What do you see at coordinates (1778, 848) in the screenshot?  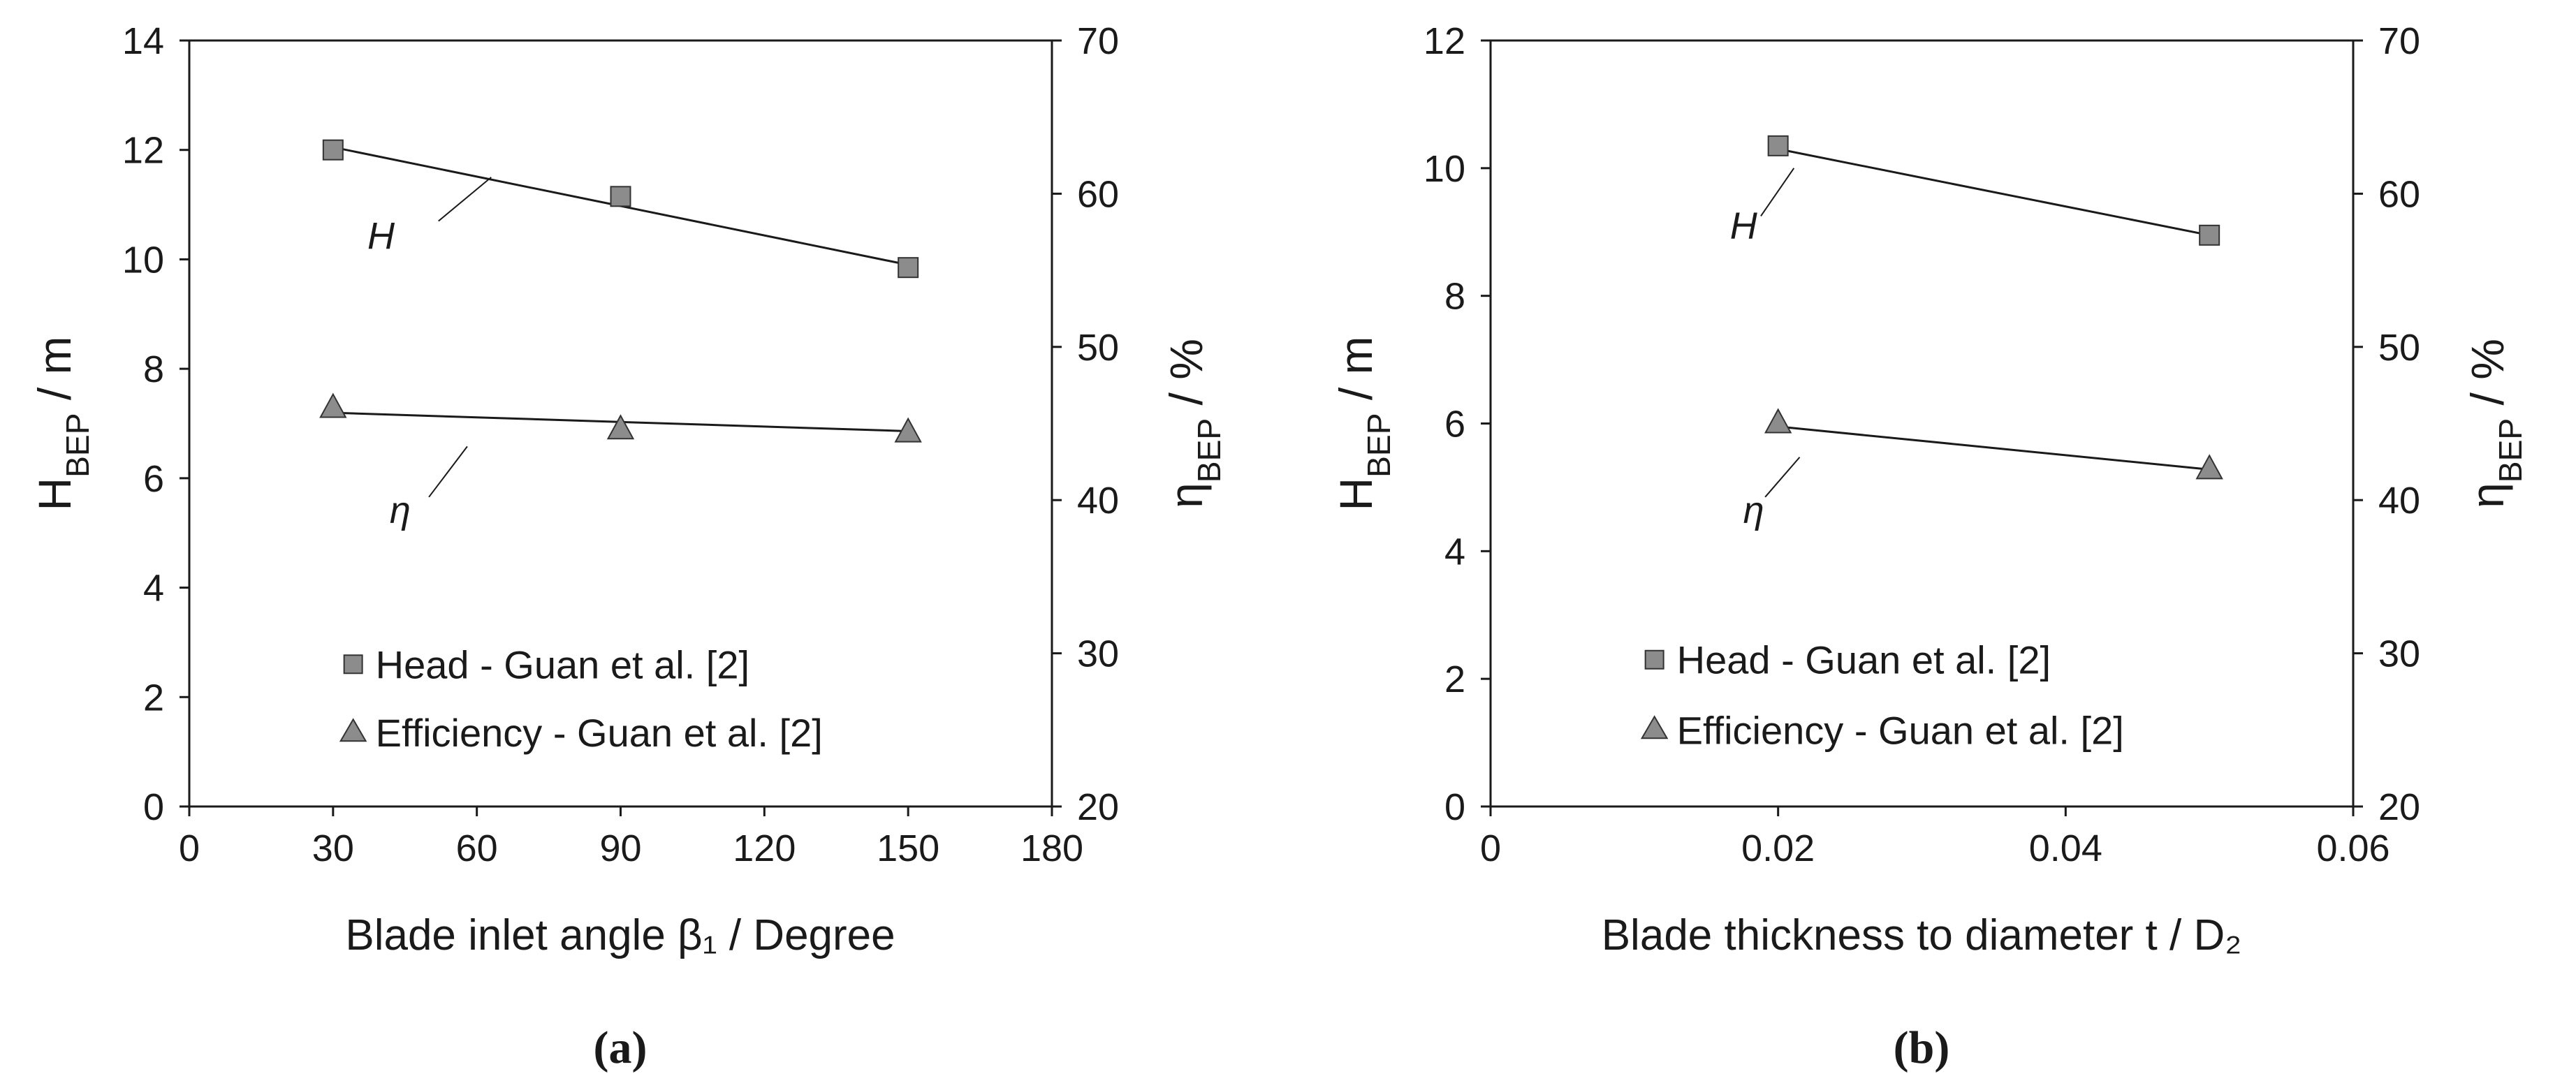 I see `x-tick-label: 0.02` at bounding box center [1778, 848].